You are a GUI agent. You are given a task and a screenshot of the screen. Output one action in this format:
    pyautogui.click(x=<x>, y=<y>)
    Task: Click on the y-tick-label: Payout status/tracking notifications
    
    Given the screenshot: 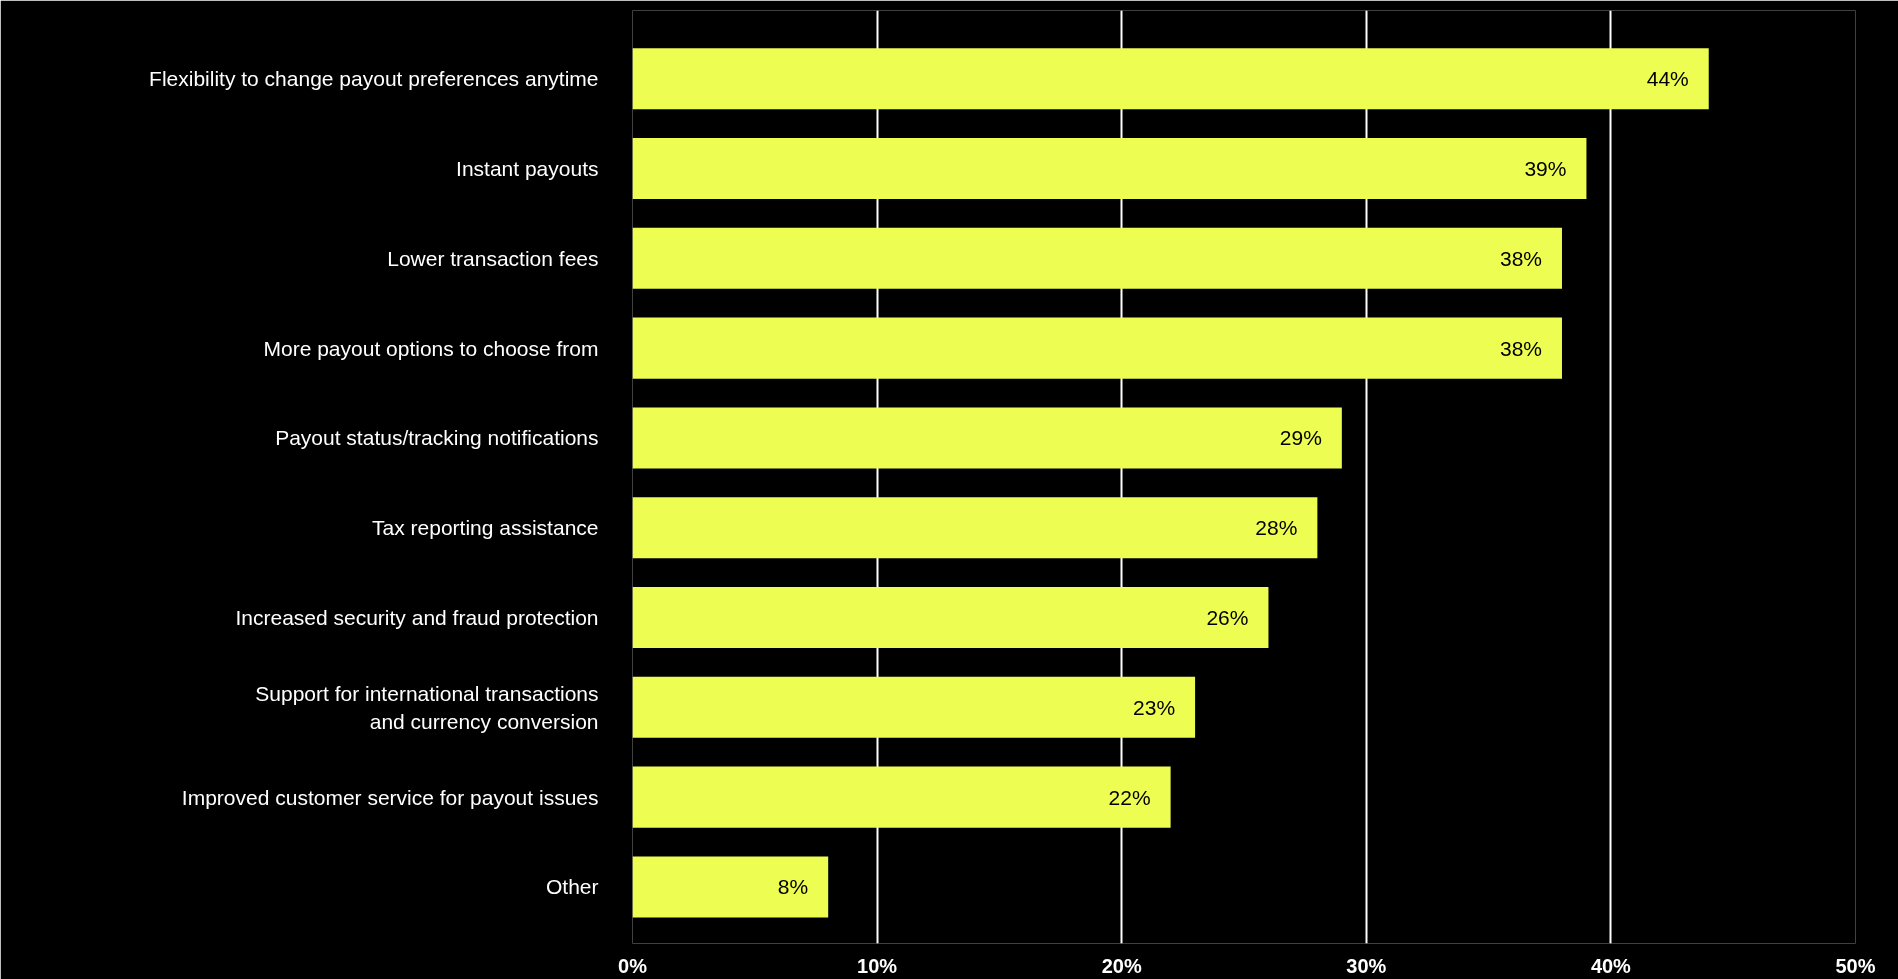 What is the action you would take?
    pyautogui.click(x=437, y=438)
    